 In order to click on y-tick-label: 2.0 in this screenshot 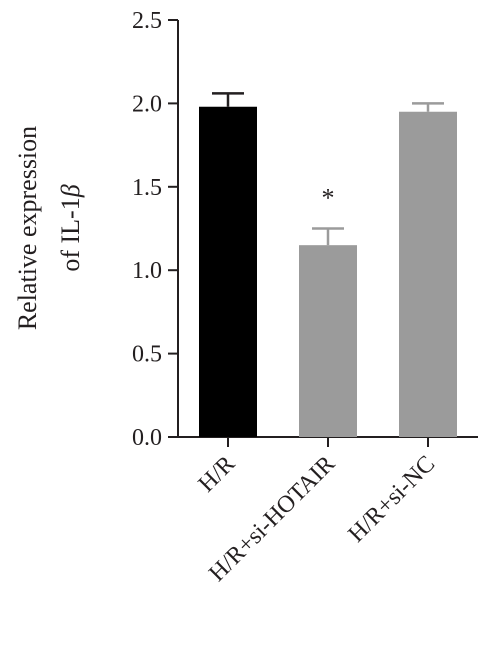, I will do `click(147, 104)`.